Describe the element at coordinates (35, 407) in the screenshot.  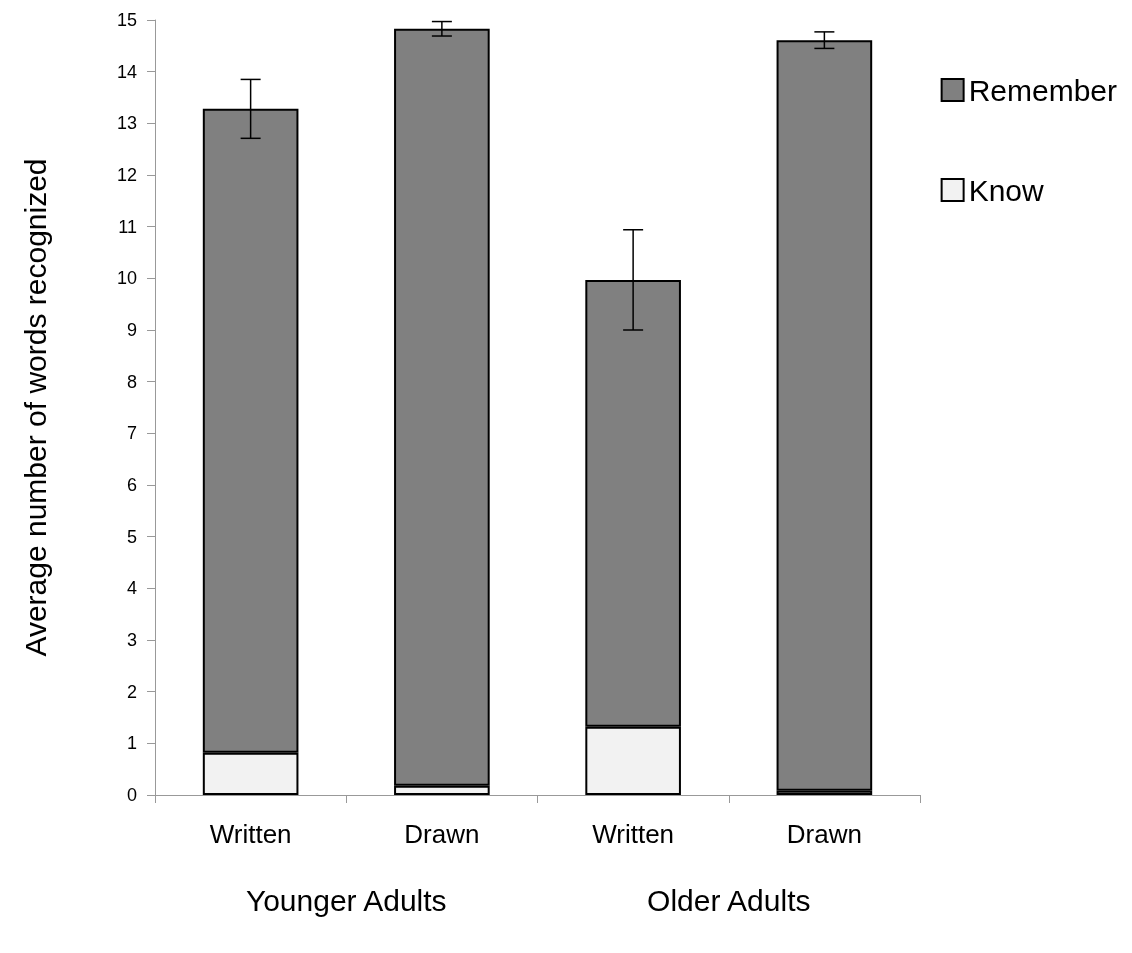
I see `y-axis-title: Average number of words recognized` at that location.